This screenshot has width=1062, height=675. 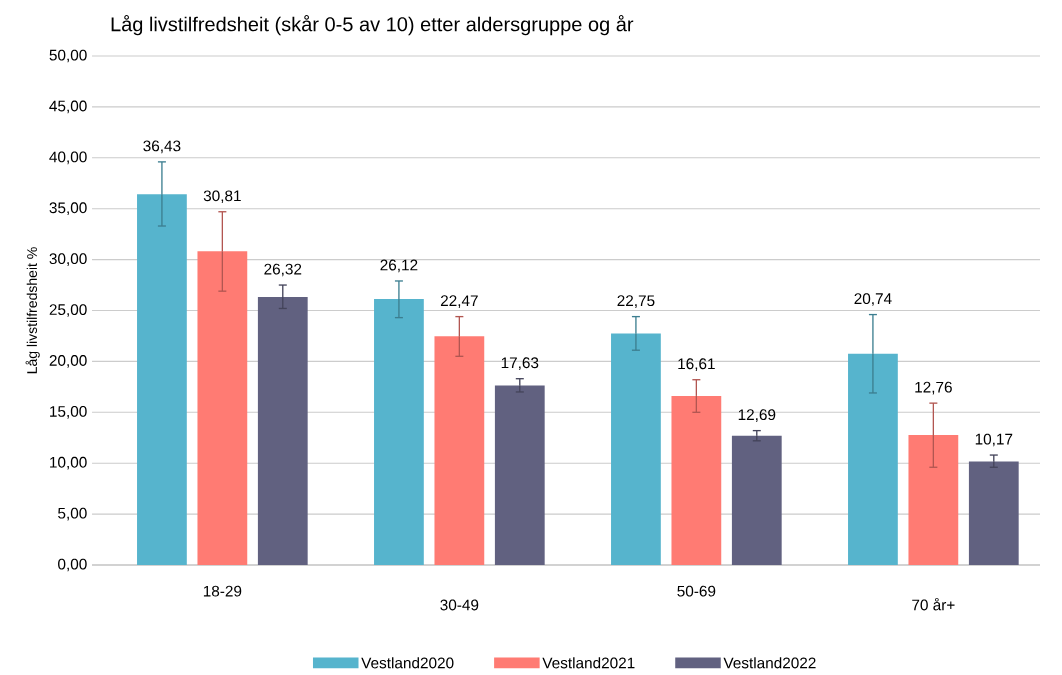 What do you see at coordinates (407, 663) in the screenshot?
I see `legend-label: Vestland2020` at bounding box center [407, 663].